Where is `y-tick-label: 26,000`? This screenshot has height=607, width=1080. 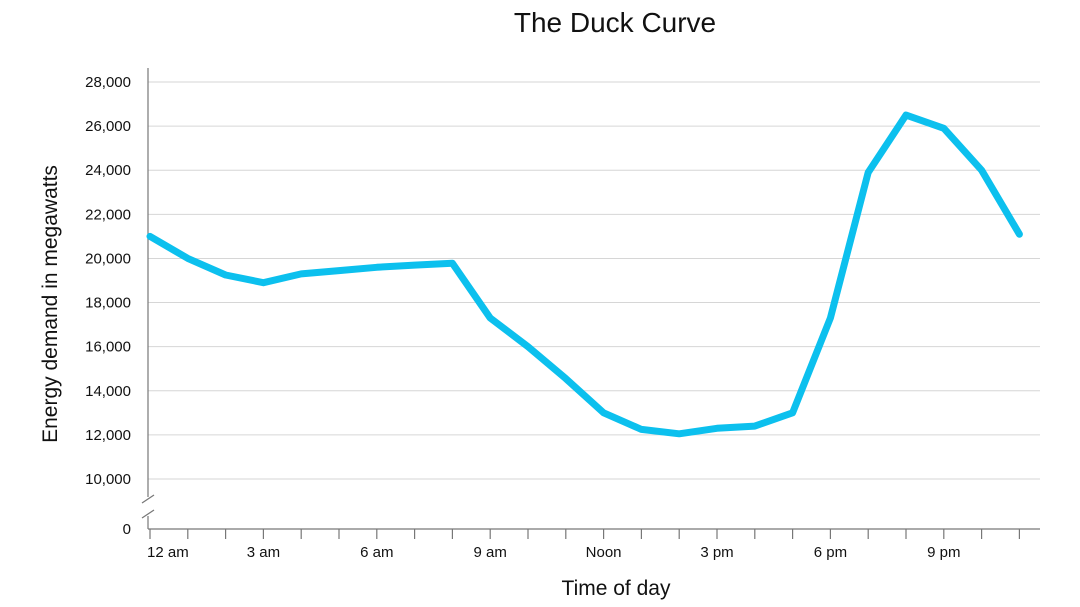
y-tick-label: 26,000 is located at coordinates (108, 126).